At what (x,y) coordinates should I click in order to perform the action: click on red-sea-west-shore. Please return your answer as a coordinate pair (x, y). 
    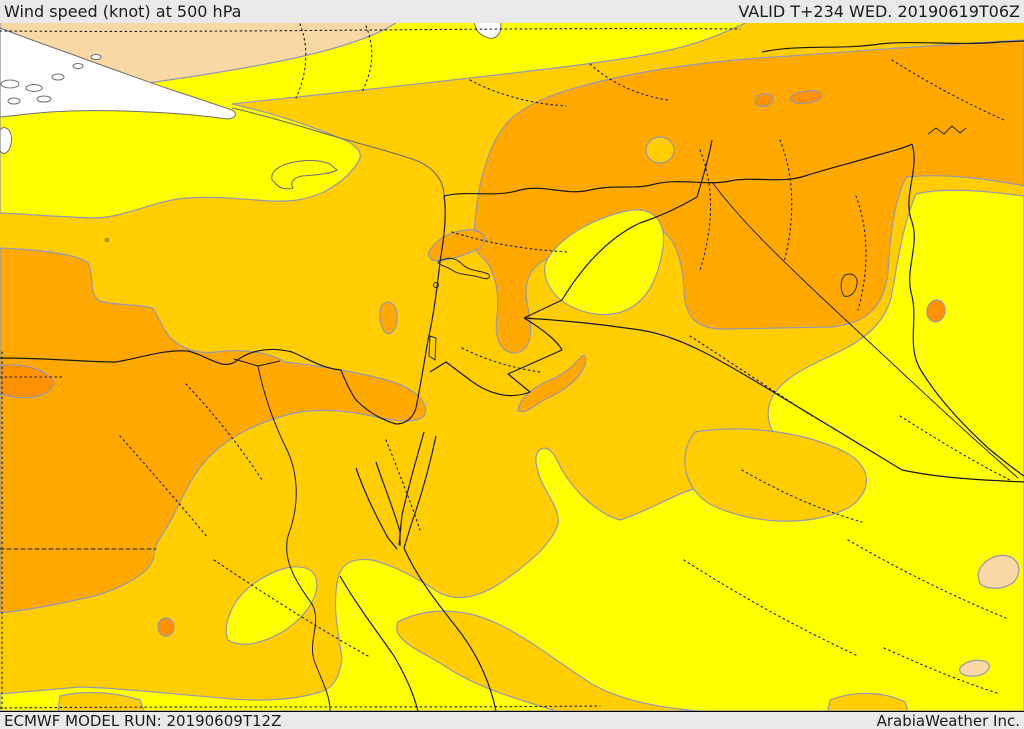
    Looking at the image, I should click on (379, 643).